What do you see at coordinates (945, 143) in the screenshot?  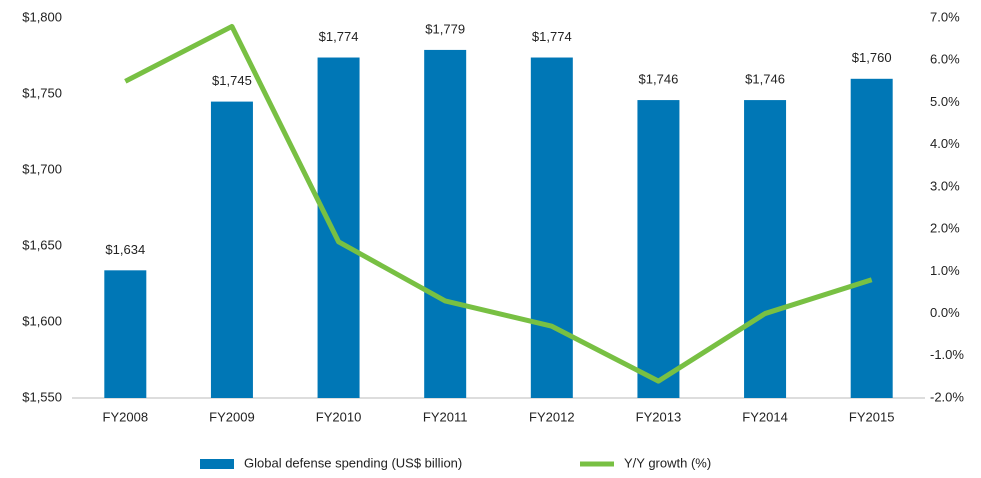 I see `y2-tick-label: 4.0%` at bounding box center [945, 143].